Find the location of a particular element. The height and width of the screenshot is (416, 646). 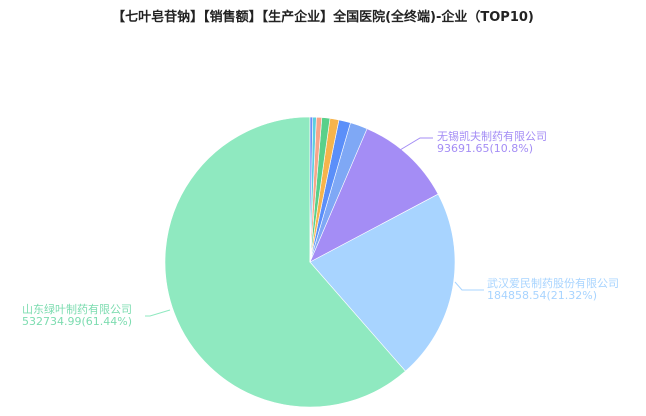

label-name: 山东绿叶制药有限公司 is located at coordinates (77, 309).